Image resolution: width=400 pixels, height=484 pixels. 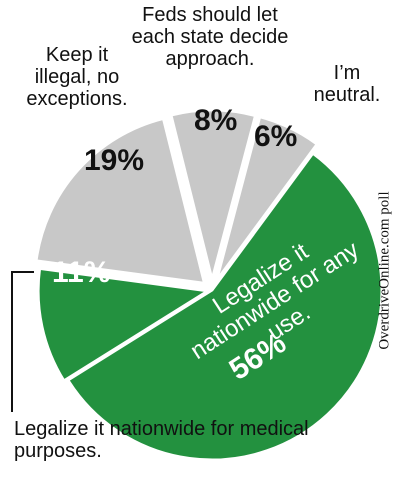 I want to click on value-label: 11%, so click(x=81, y=272).